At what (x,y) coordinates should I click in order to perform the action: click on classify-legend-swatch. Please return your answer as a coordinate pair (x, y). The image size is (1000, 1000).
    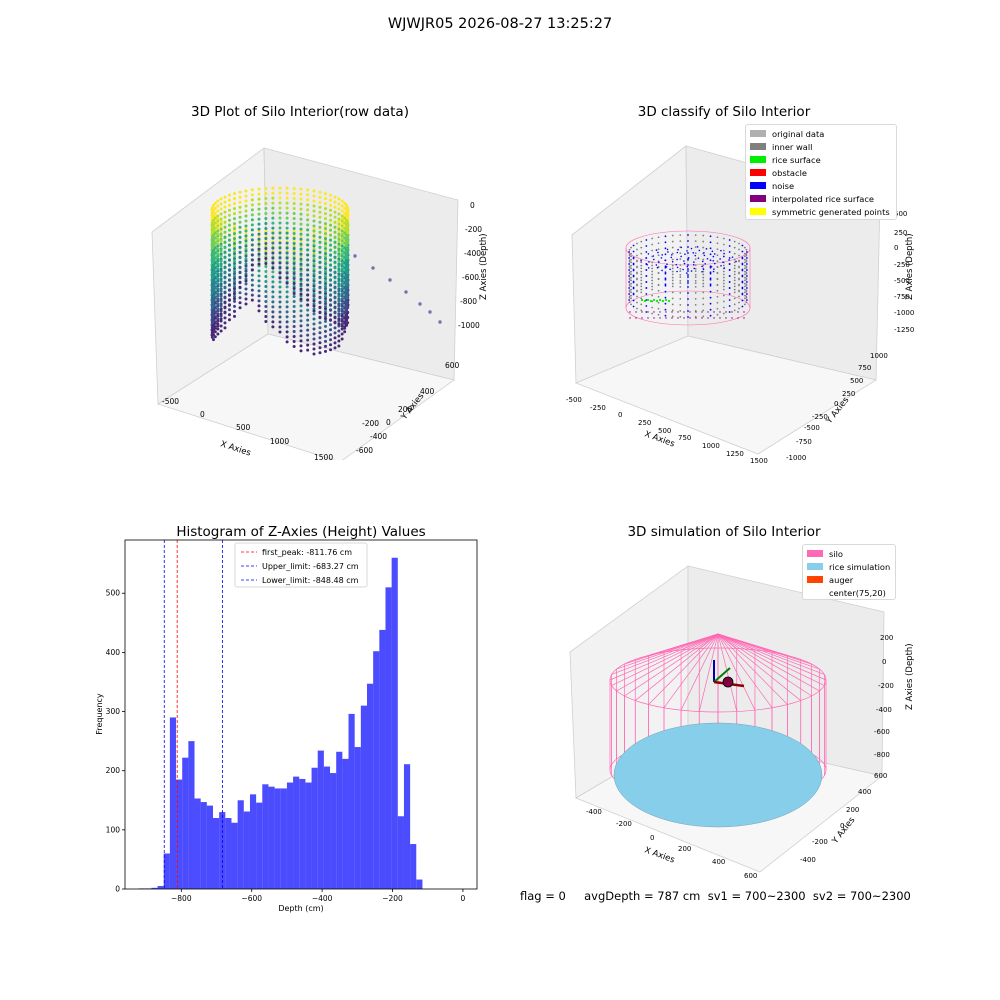
    Looking at the image, I should click on (758, 159).